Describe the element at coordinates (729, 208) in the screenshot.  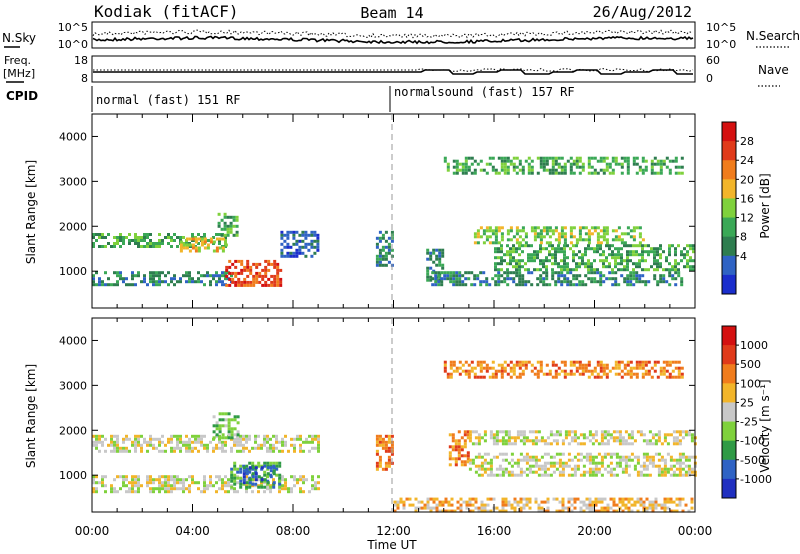
I see `colorbar-frame` at that location.